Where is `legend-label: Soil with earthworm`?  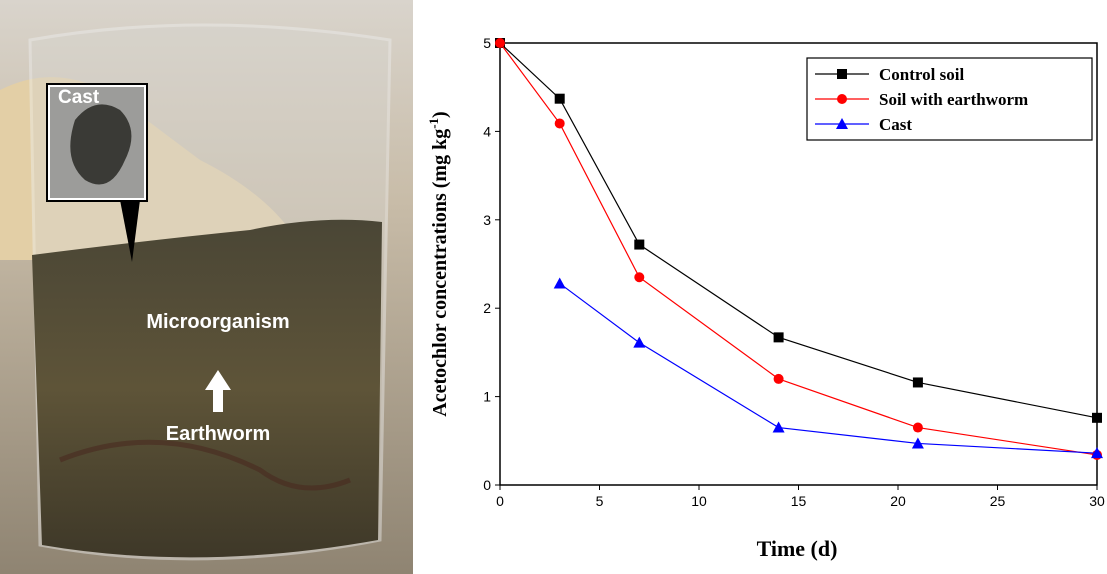 legend-label: Soil with earthworm is located at coordinates (953, 99).